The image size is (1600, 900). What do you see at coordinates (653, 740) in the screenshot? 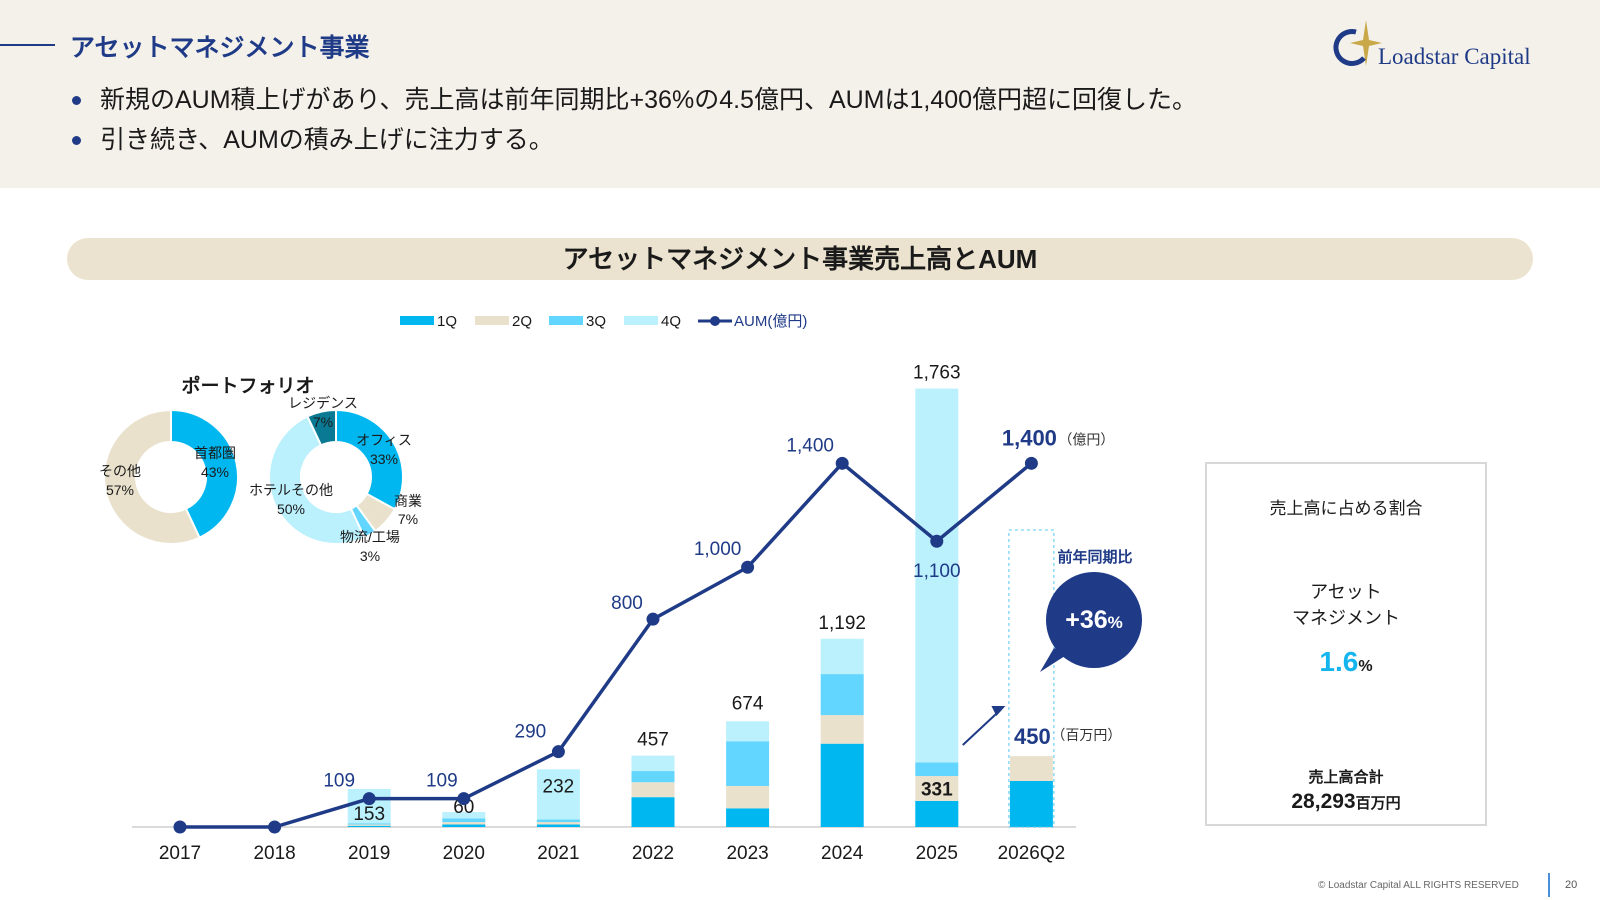
I see `bar-total-label: 457` at bounding box center [653, 740].